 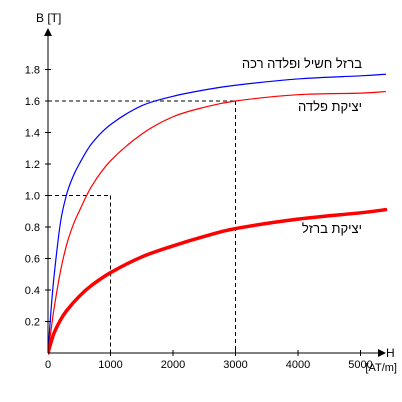 I want to click on series-label-cast-iron: יציקת ברזל, so click(x=332, y=228).